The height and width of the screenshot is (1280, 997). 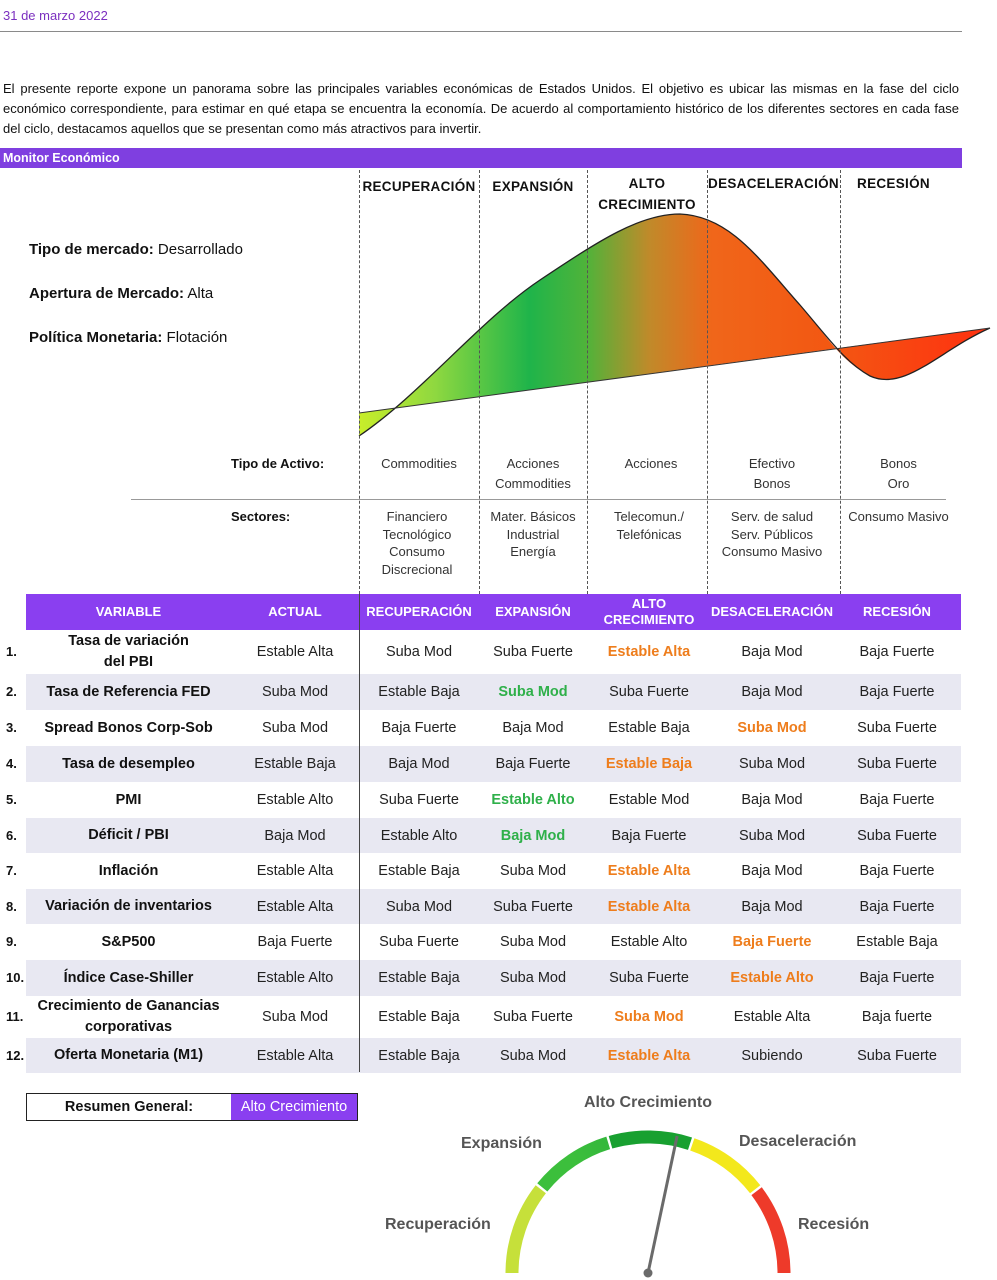 What do you see at coordinates (662, 1204) in the screenshot?
I see `gauge-needle` at bounding box center [662, 1204].